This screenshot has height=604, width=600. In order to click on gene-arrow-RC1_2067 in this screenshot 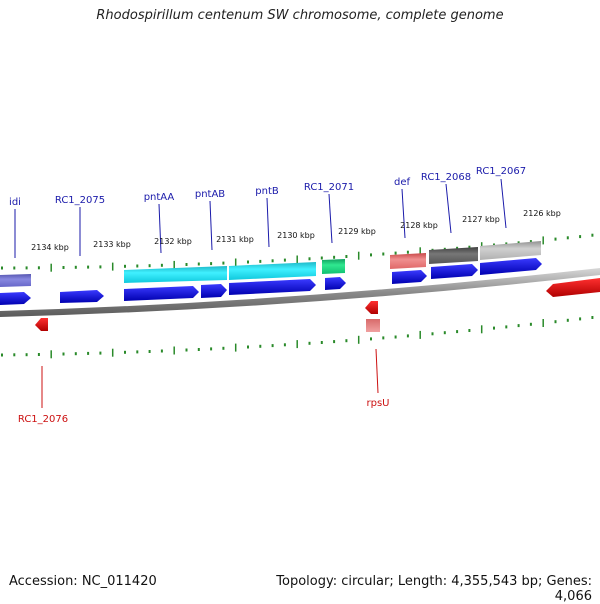, I will do `click(511, 266)`.